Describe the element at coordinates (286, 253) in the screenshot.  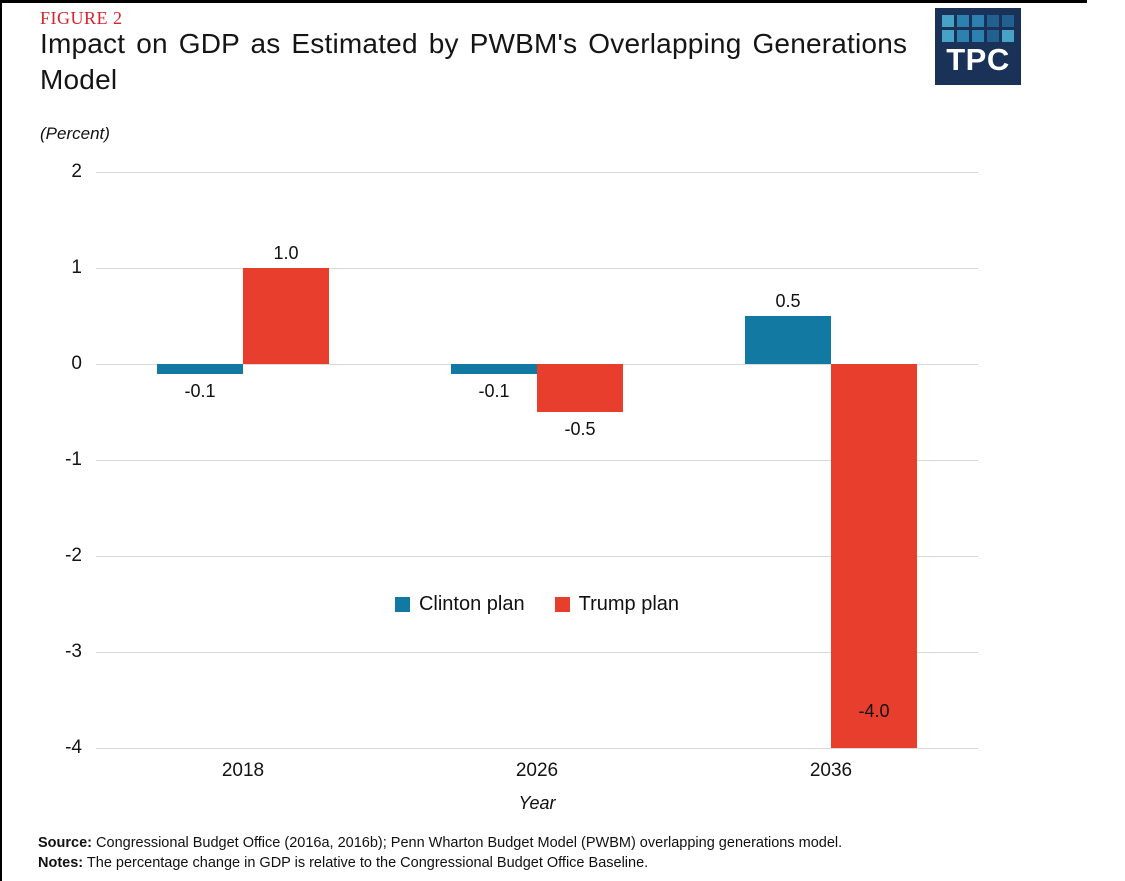
I see `bar-value-label: 1.0` at that location.